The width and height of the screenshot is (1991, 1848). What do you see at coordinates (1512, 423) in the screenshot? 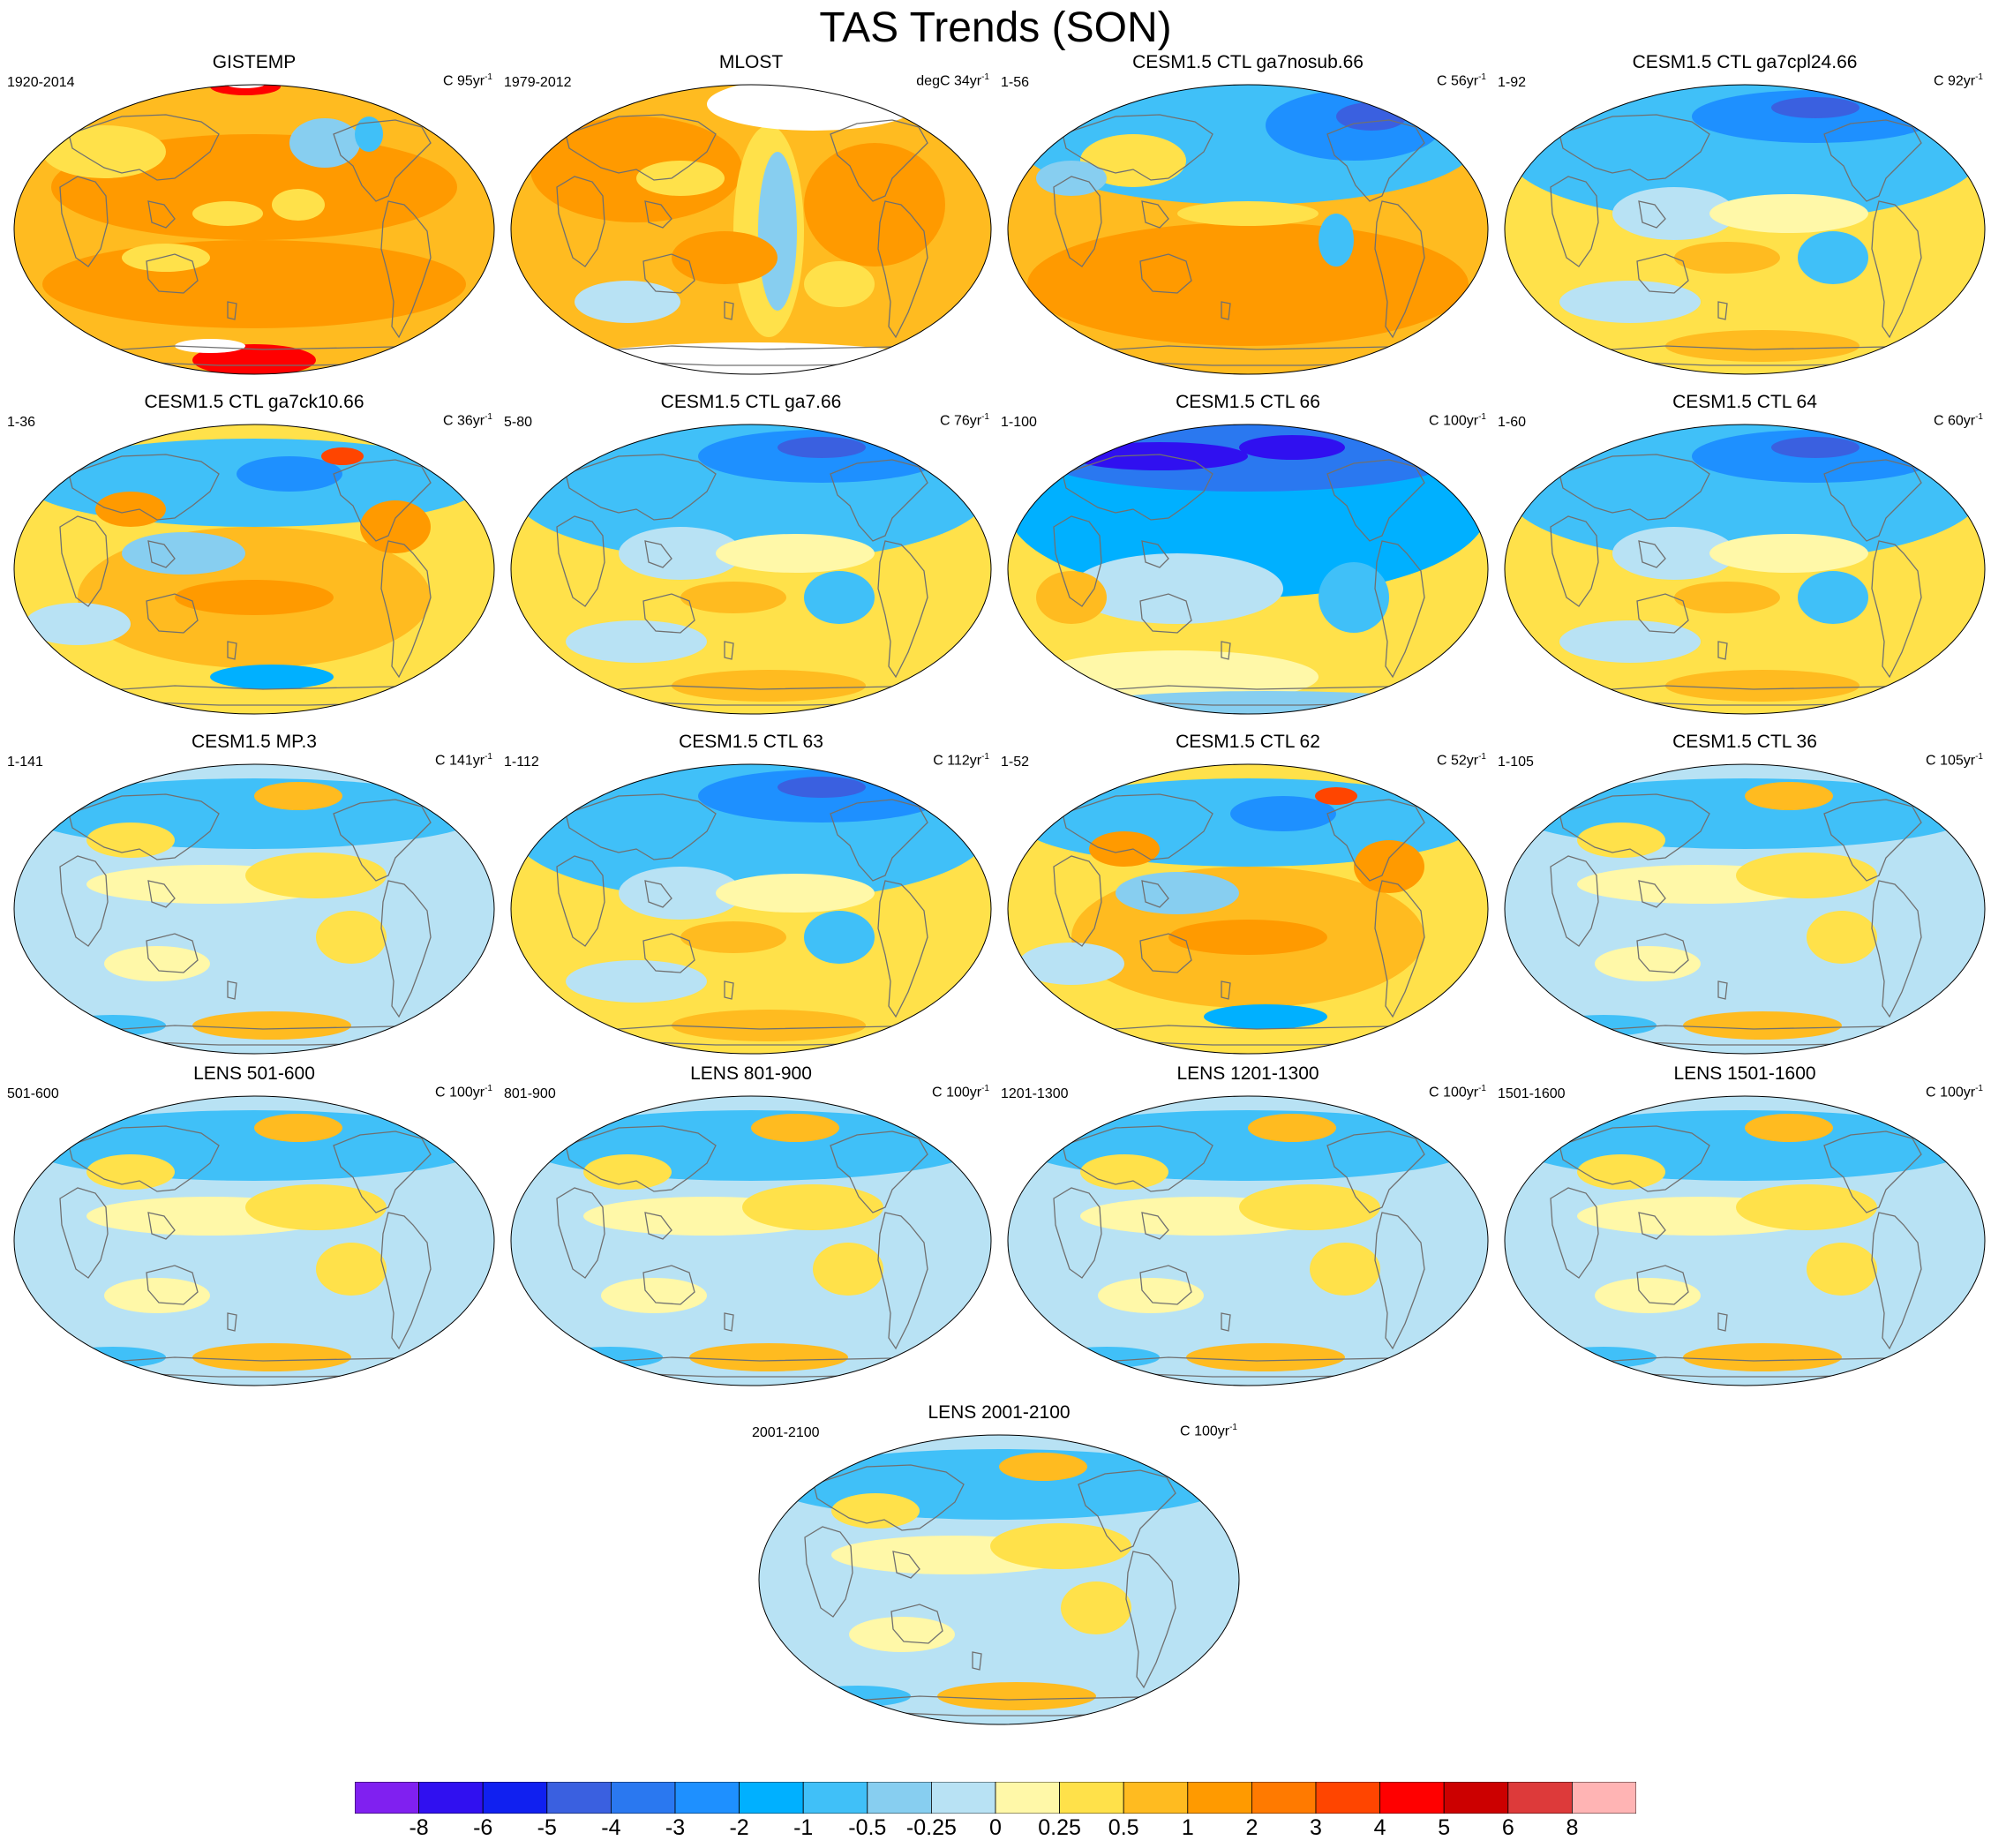
I see `panel-period: 1-60` at bounding box center [1512, 423].